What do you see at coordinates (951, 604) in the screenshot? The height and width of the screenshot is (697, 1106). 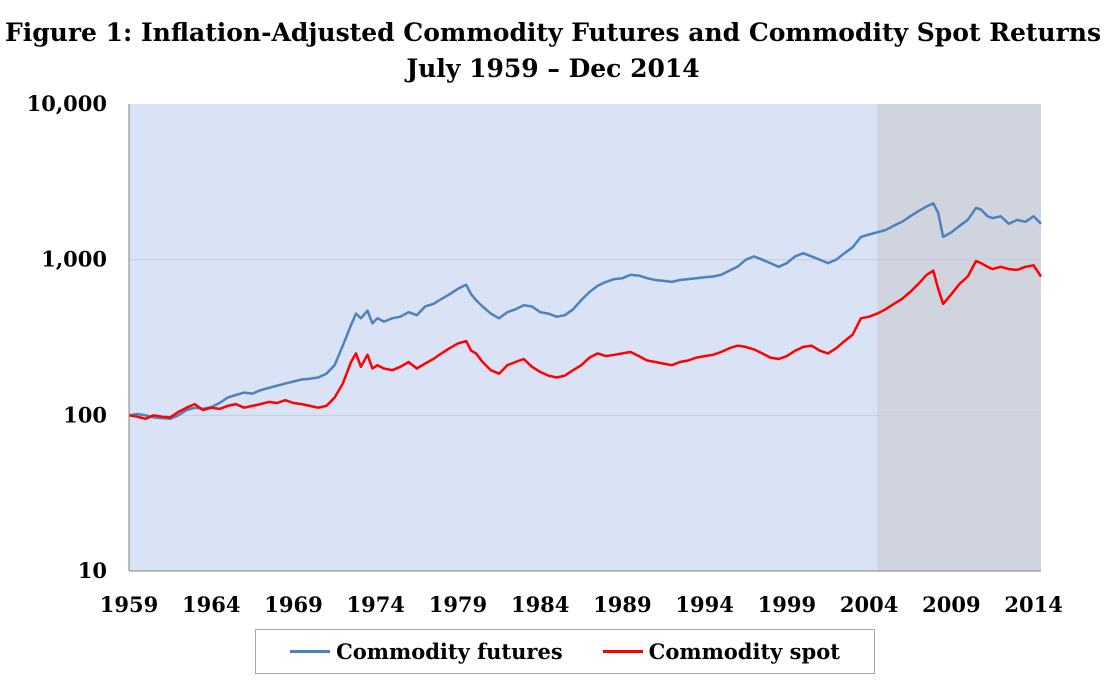 I see `x-tick-label: 2009` at bounding box center [951, 604].